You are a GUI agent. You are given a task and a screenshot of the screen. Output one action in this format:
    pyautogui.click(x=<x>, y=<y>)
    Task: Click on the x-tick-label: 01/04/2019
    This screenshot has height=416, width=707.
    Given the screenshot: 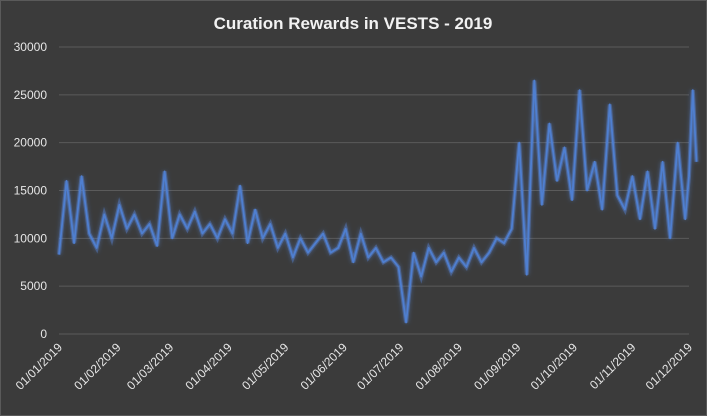 What is the action you would take?
    pyautogui.click(x=209, y=366)
    